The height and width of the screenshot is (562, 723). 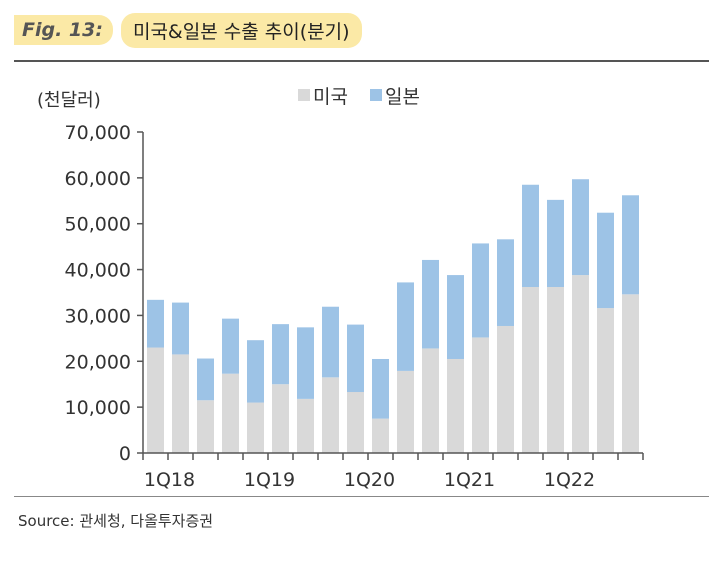 What do you see at coordinates (330, 342) in the screenshot?
I see `bar-japan-4Q19` at bounding box center [330, 342].